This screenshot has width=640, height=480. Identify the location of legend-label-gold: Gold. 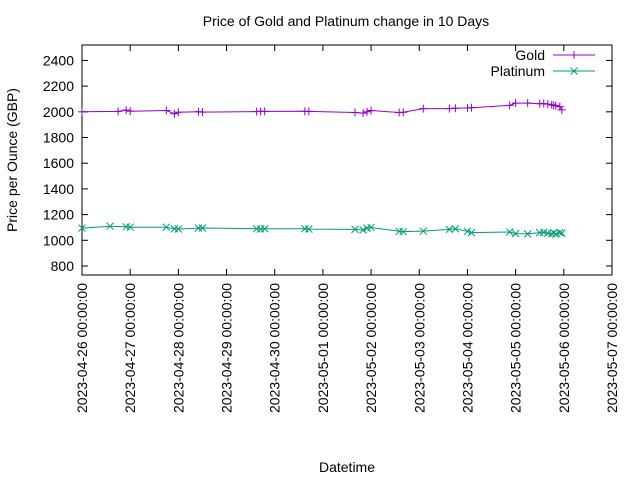
(530, 55).